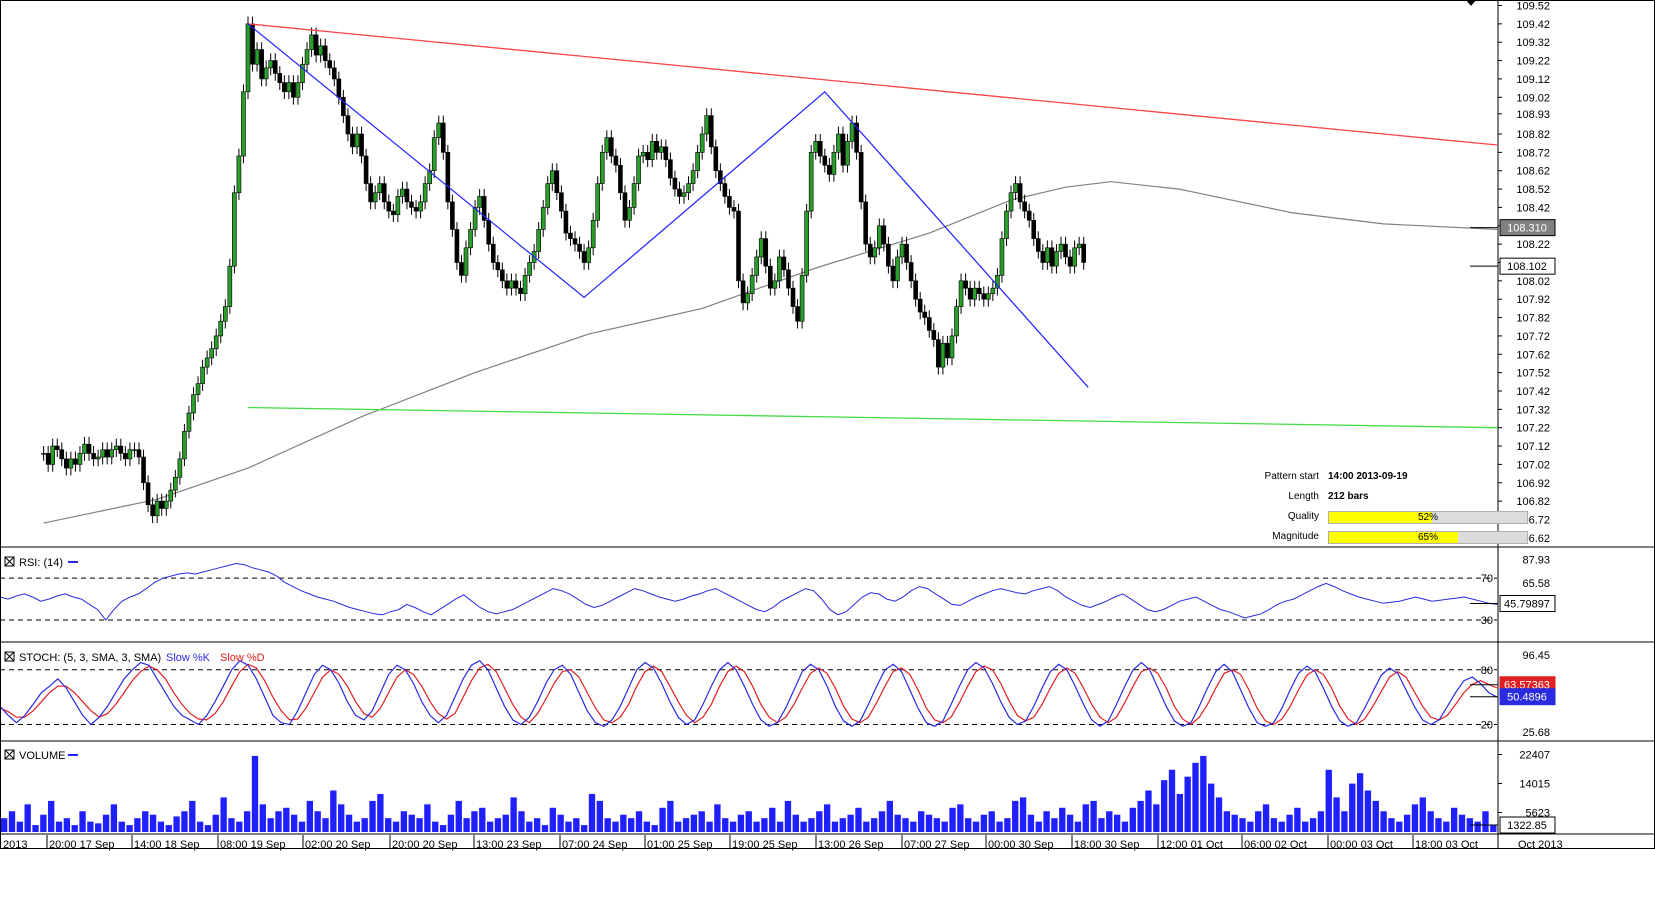  What do you see at coordinates (1533, 7) in the screenshot?
I see `price-tick-label: 109.52` at bounding box center [1533, 7].